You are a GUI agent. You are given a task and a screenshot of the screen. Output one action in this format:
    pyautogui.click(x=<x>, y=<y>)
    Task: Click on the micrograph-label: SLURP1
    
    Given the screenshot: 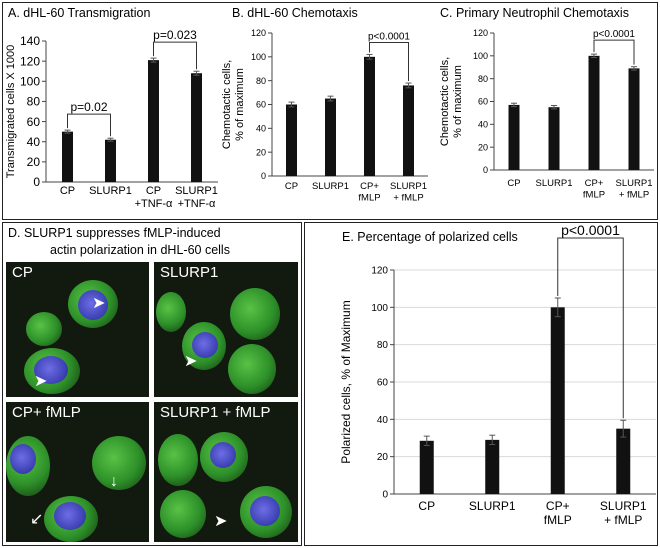 What is the action you would take?
    pyautogui.click(x=189, y=272)
    